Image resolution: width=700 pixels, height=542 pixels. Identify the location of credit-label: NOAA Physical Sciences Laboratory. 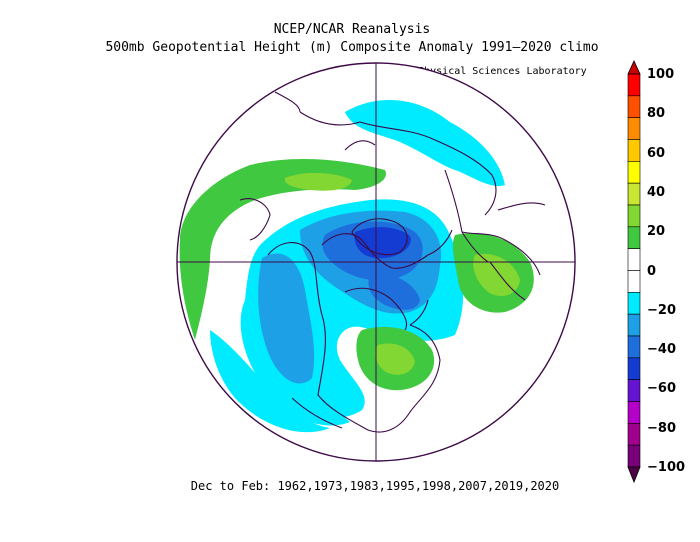
(487, 71).